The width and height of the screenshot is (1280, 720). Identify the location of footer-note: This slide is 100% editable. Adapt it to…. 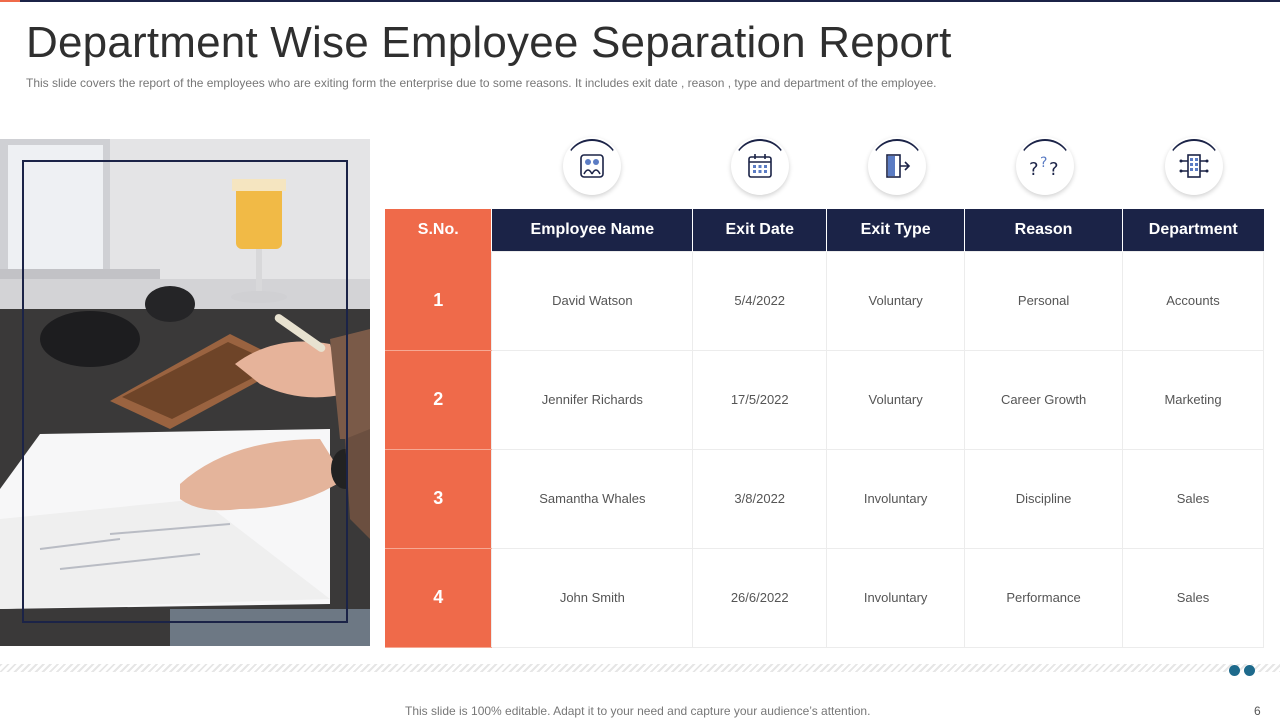
(638, 711).